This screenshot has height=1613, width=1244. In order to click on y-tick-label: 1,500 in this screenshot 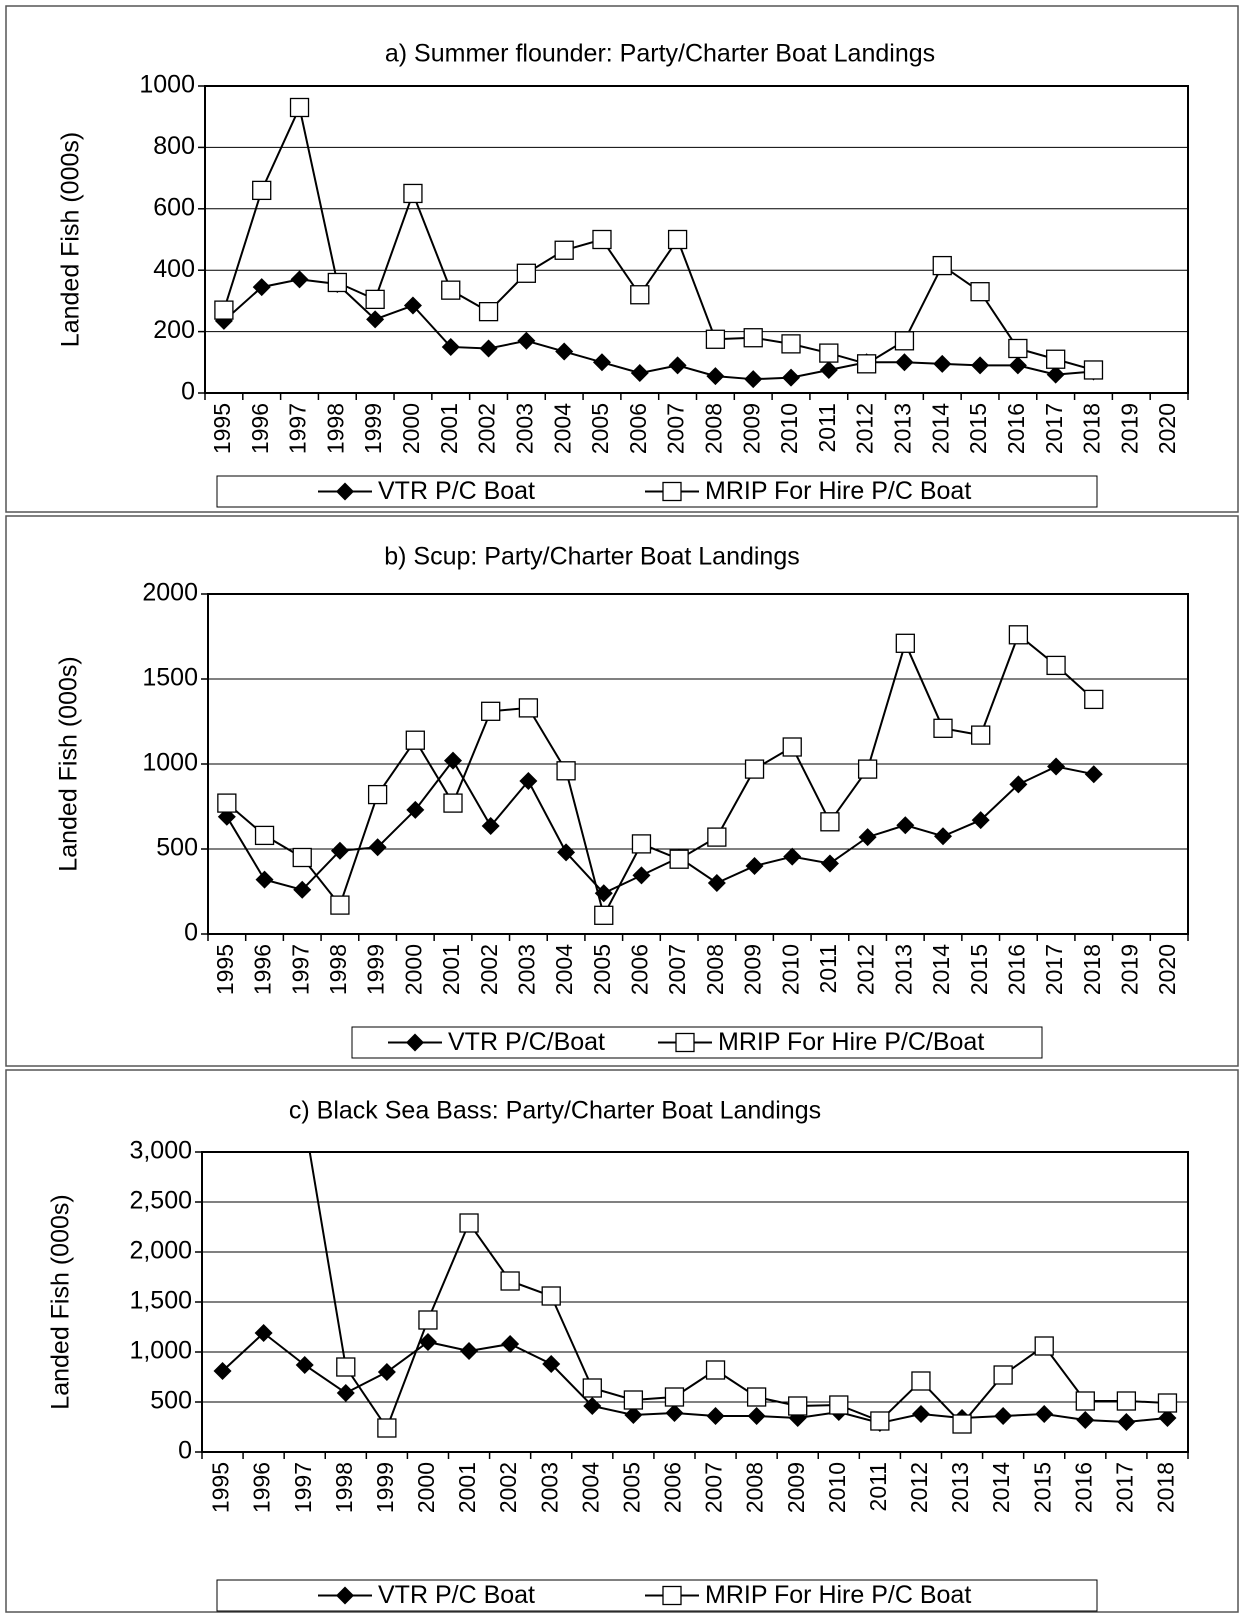, I will do `click(160, 1301)`.